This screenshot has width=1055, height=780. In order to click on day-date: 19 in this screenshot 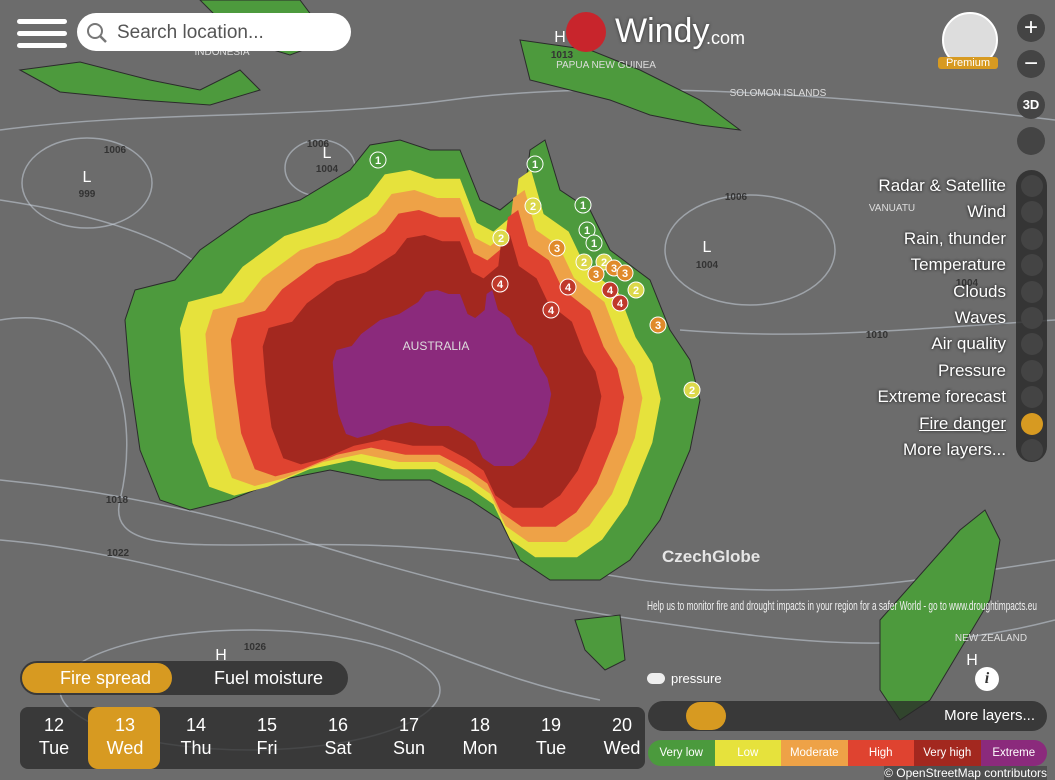, I will do `click(551, 725)`.